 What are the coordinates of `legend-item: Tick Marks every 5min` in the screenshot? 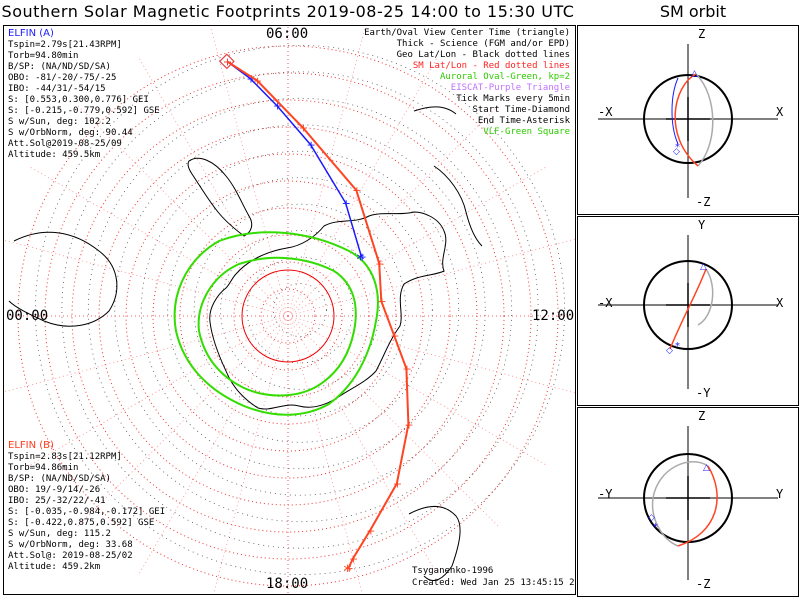 It's located at (513, 99).